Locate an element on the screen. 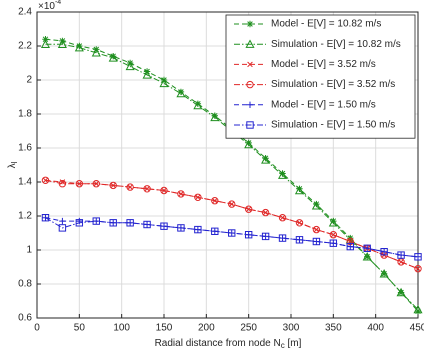 The image size is (424, 351). multiplier: ×10⁻⁴ is located at coordinates (49, 6).